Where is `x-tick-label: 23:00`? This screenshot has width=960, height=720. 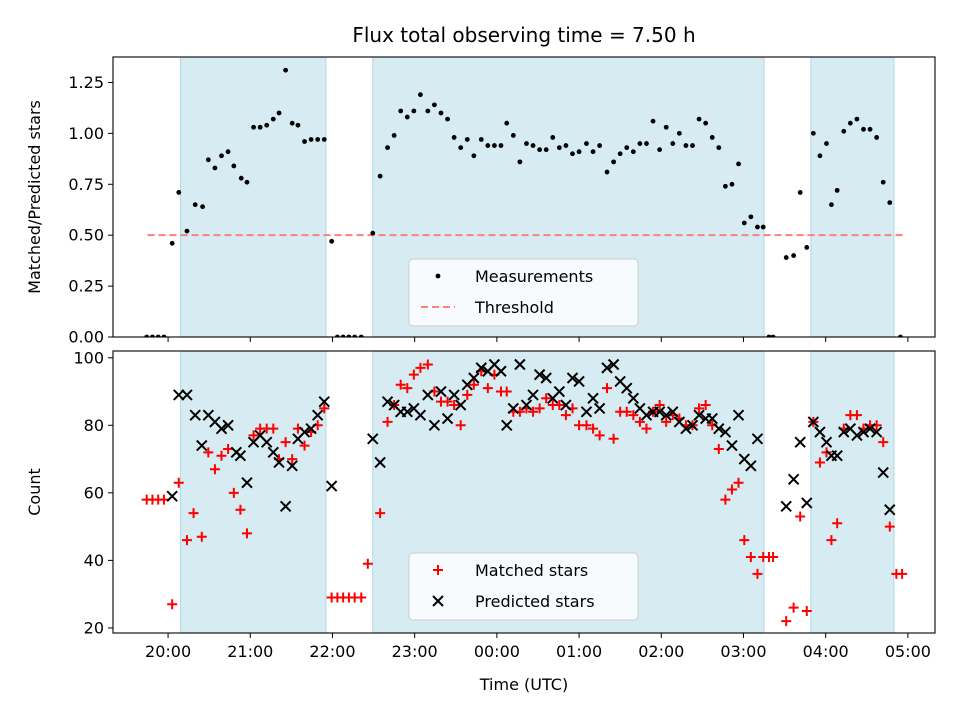
x-tick-label: 23:00 is located at coordinates (415, 651).